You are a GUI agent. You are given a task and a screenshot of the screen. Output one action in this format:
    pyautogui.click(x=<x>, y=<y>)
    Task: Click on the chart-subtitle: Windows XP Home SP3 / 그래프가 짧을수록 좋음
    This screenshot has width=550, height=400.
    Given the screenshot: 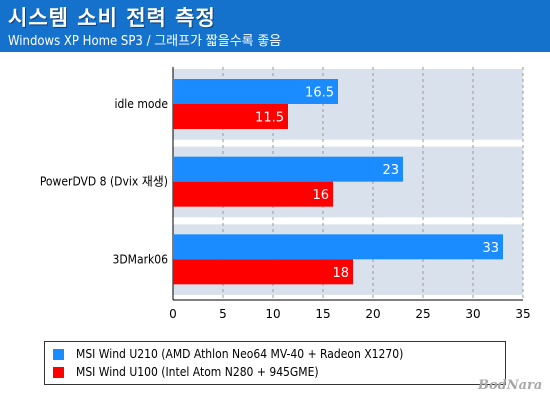 What is the action you would take?
    pyautogui.click(x=145, y=41)
    